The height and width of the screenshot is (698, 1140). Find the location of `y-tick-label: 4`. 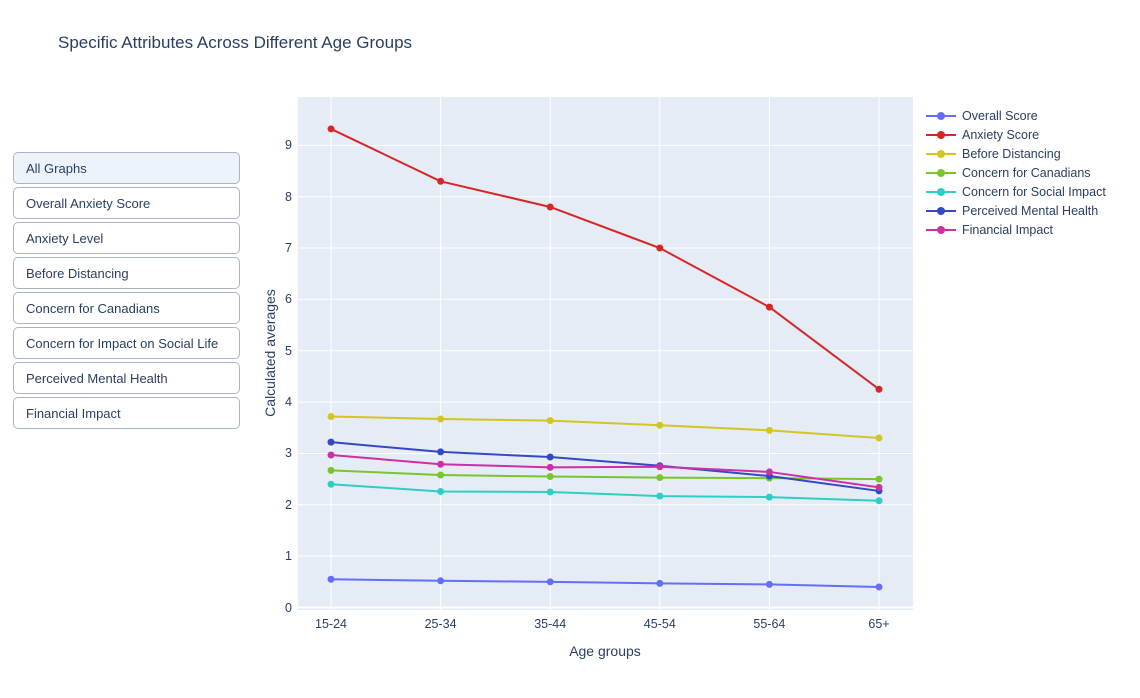

y-tick-label: 4 is located at coordinates (288, 402).